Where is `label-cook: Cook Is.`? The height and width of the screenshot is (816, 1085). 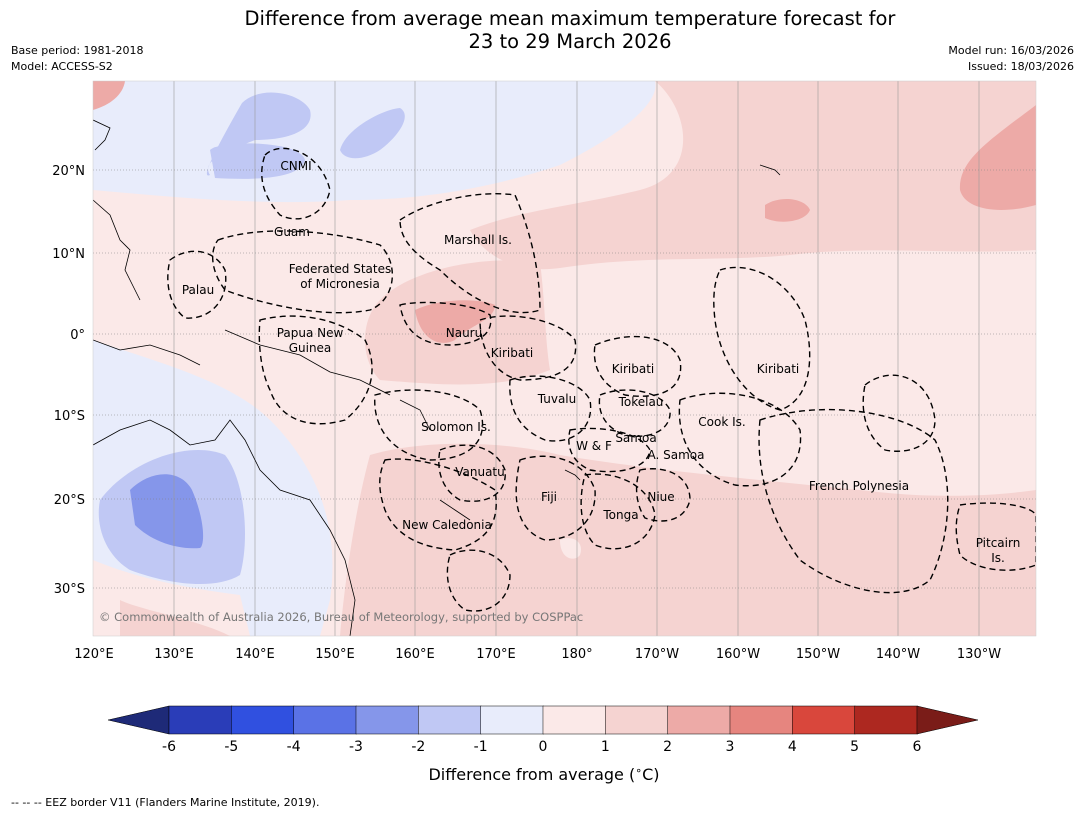 label-cook: Cook Is. is located at coordinates (721, 422).